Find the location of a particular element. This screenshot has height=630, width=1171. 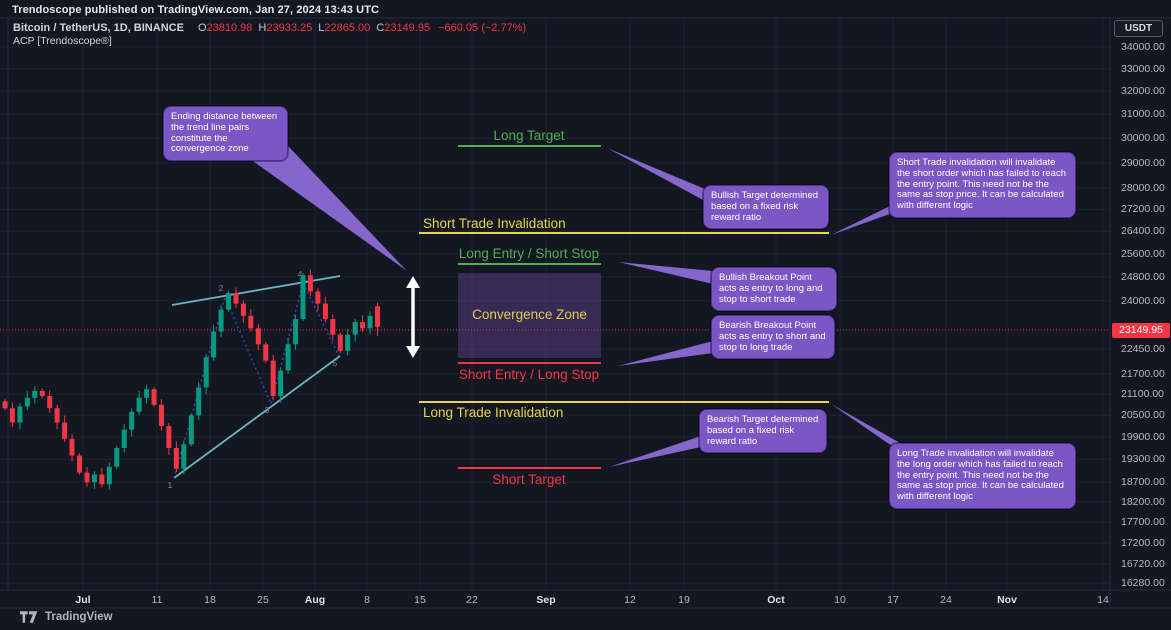

price-axis-tick: 20500.00 is located at coordinates (1143, 415).